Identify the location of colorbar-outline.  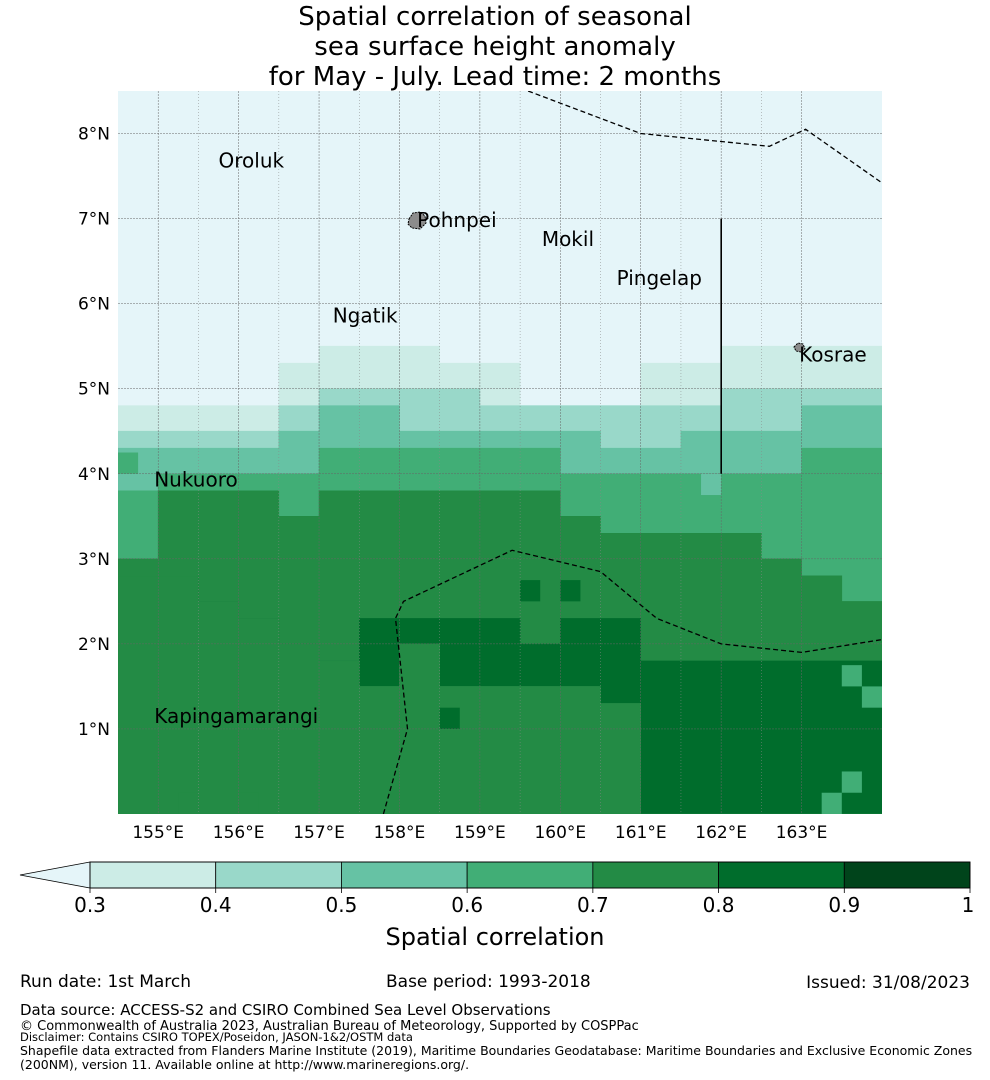
(530, 875).